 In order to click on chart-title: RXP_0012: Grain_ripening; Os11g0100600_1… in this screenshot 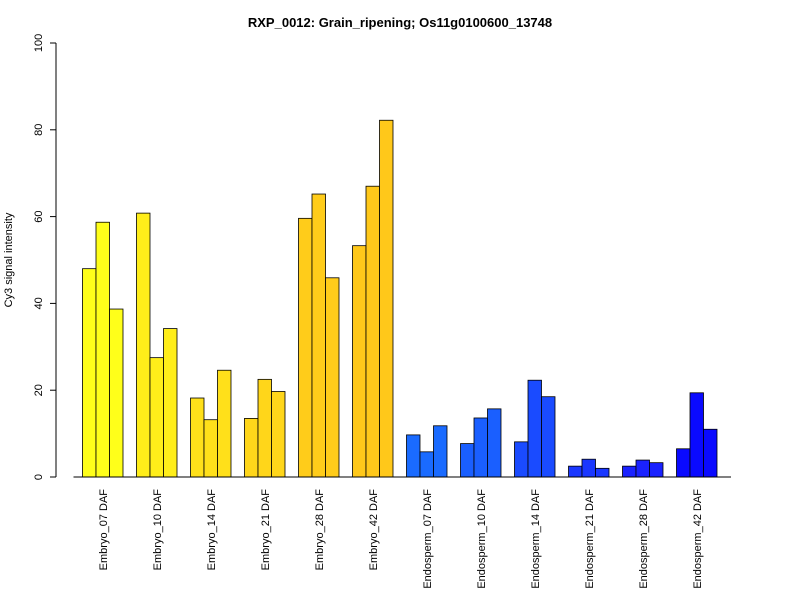, I will do `click(400, 22)`.